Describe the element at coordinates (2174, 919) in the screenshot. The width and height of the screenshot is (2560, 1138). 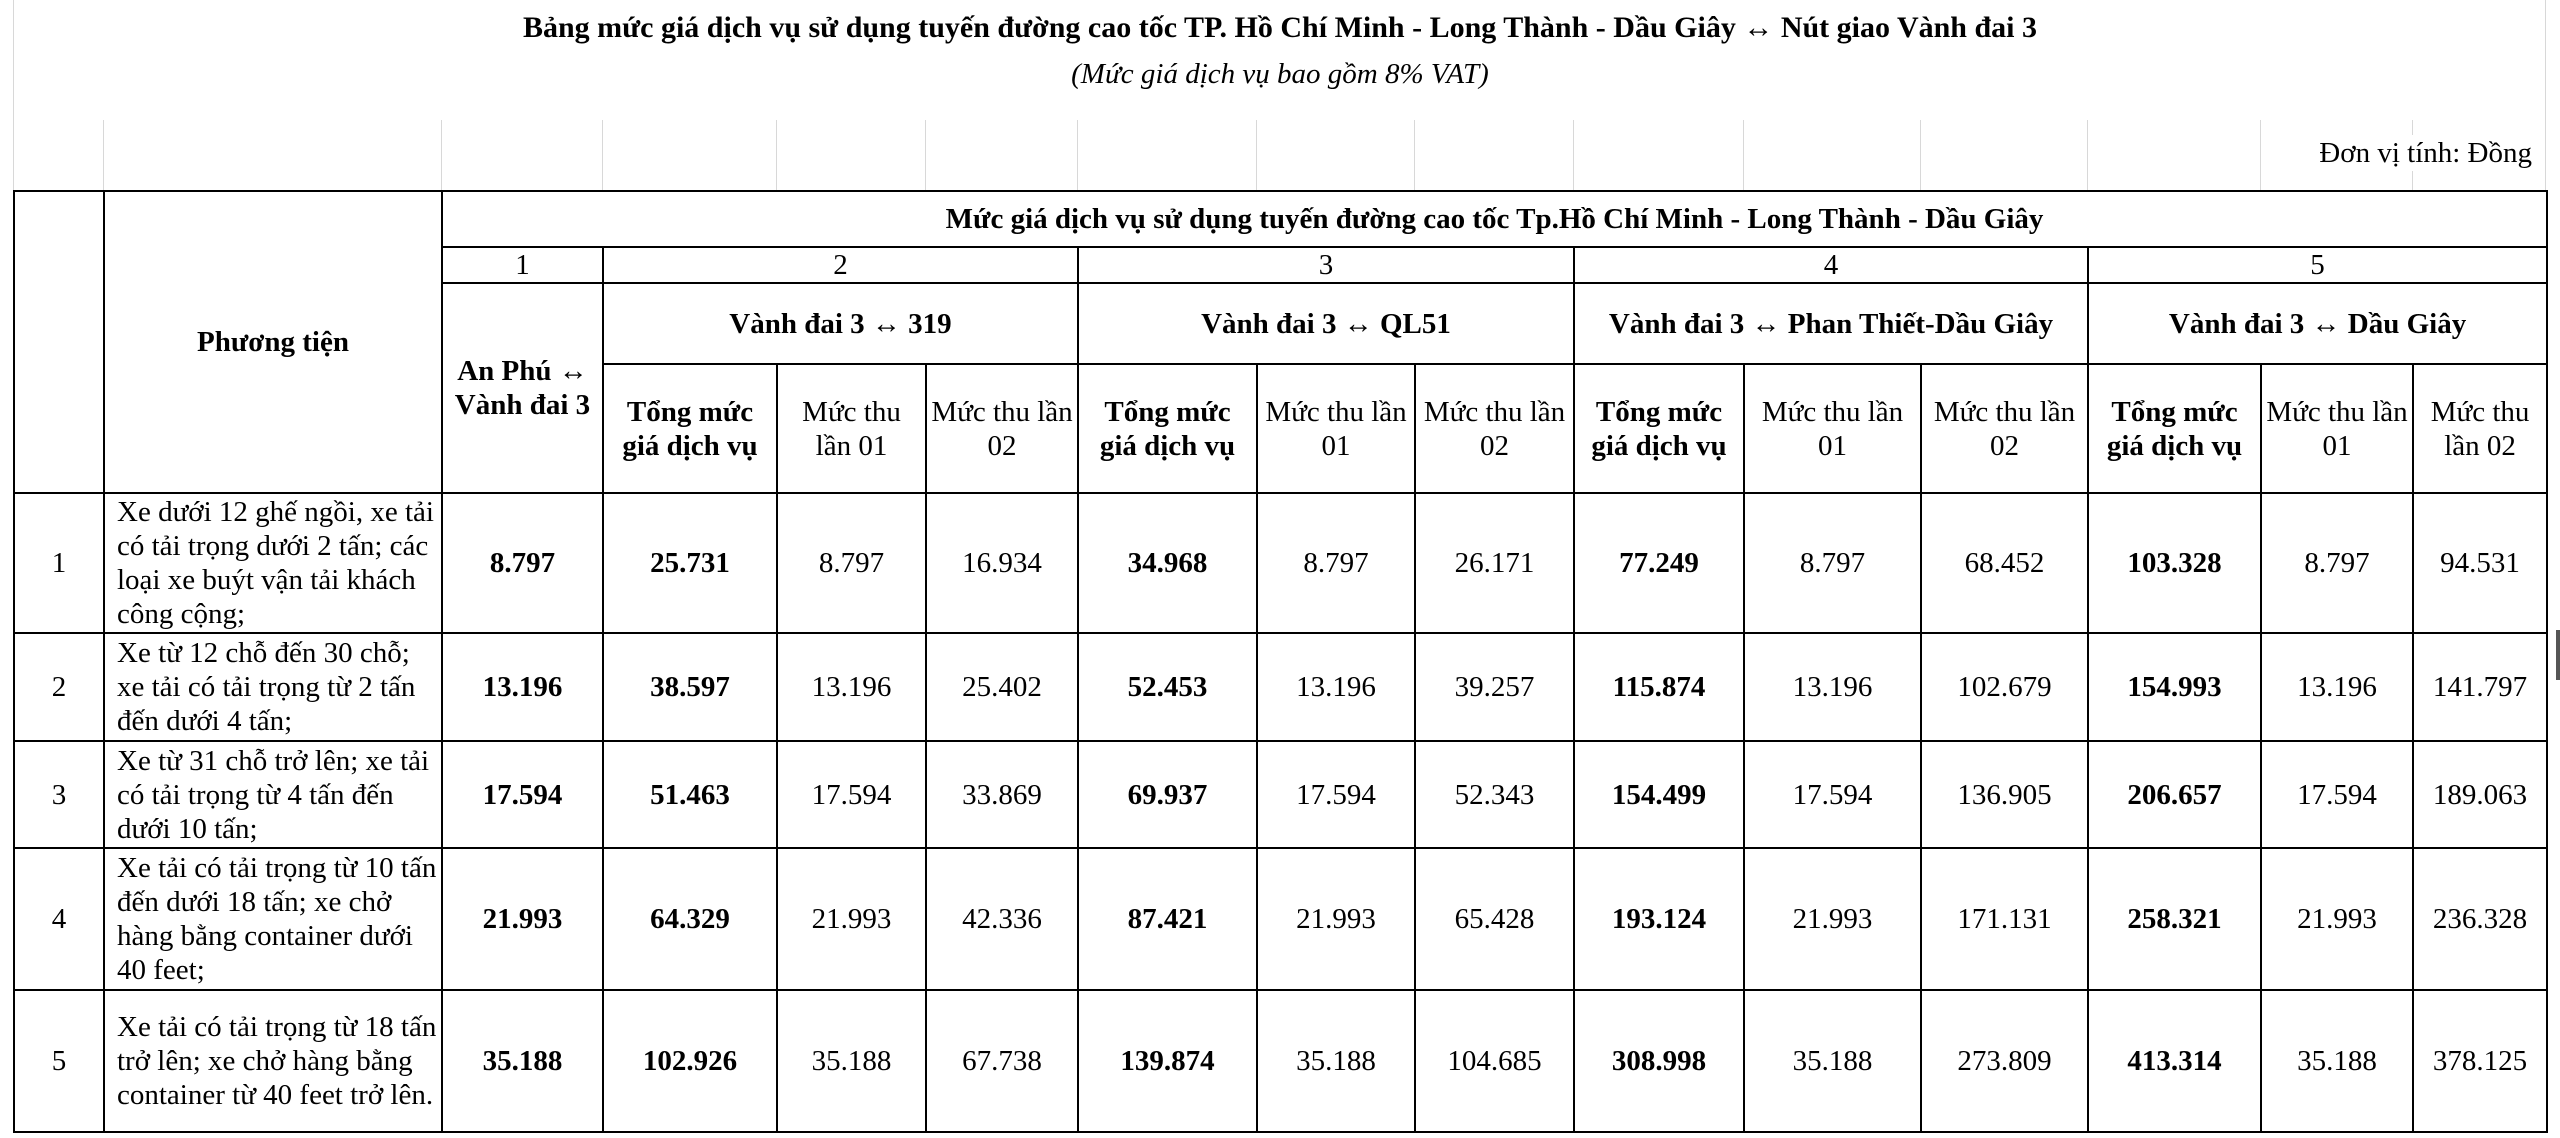
I see `price-cell: 258.321` at that location.